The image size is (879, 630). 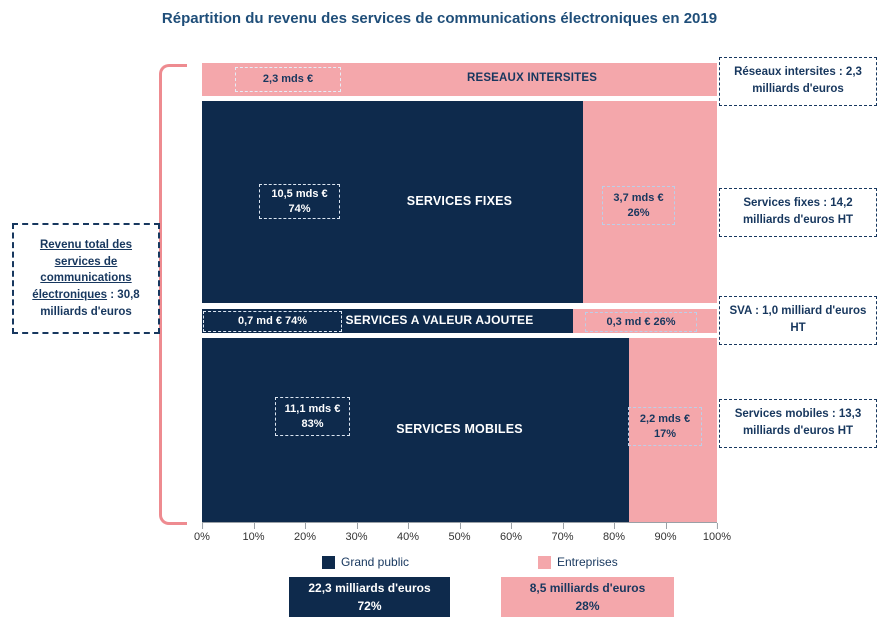 What do you see at coordinates (562, 533) in the screenshot?
I see `x-axis-tick: 70%` at bounding box center [562, 533].